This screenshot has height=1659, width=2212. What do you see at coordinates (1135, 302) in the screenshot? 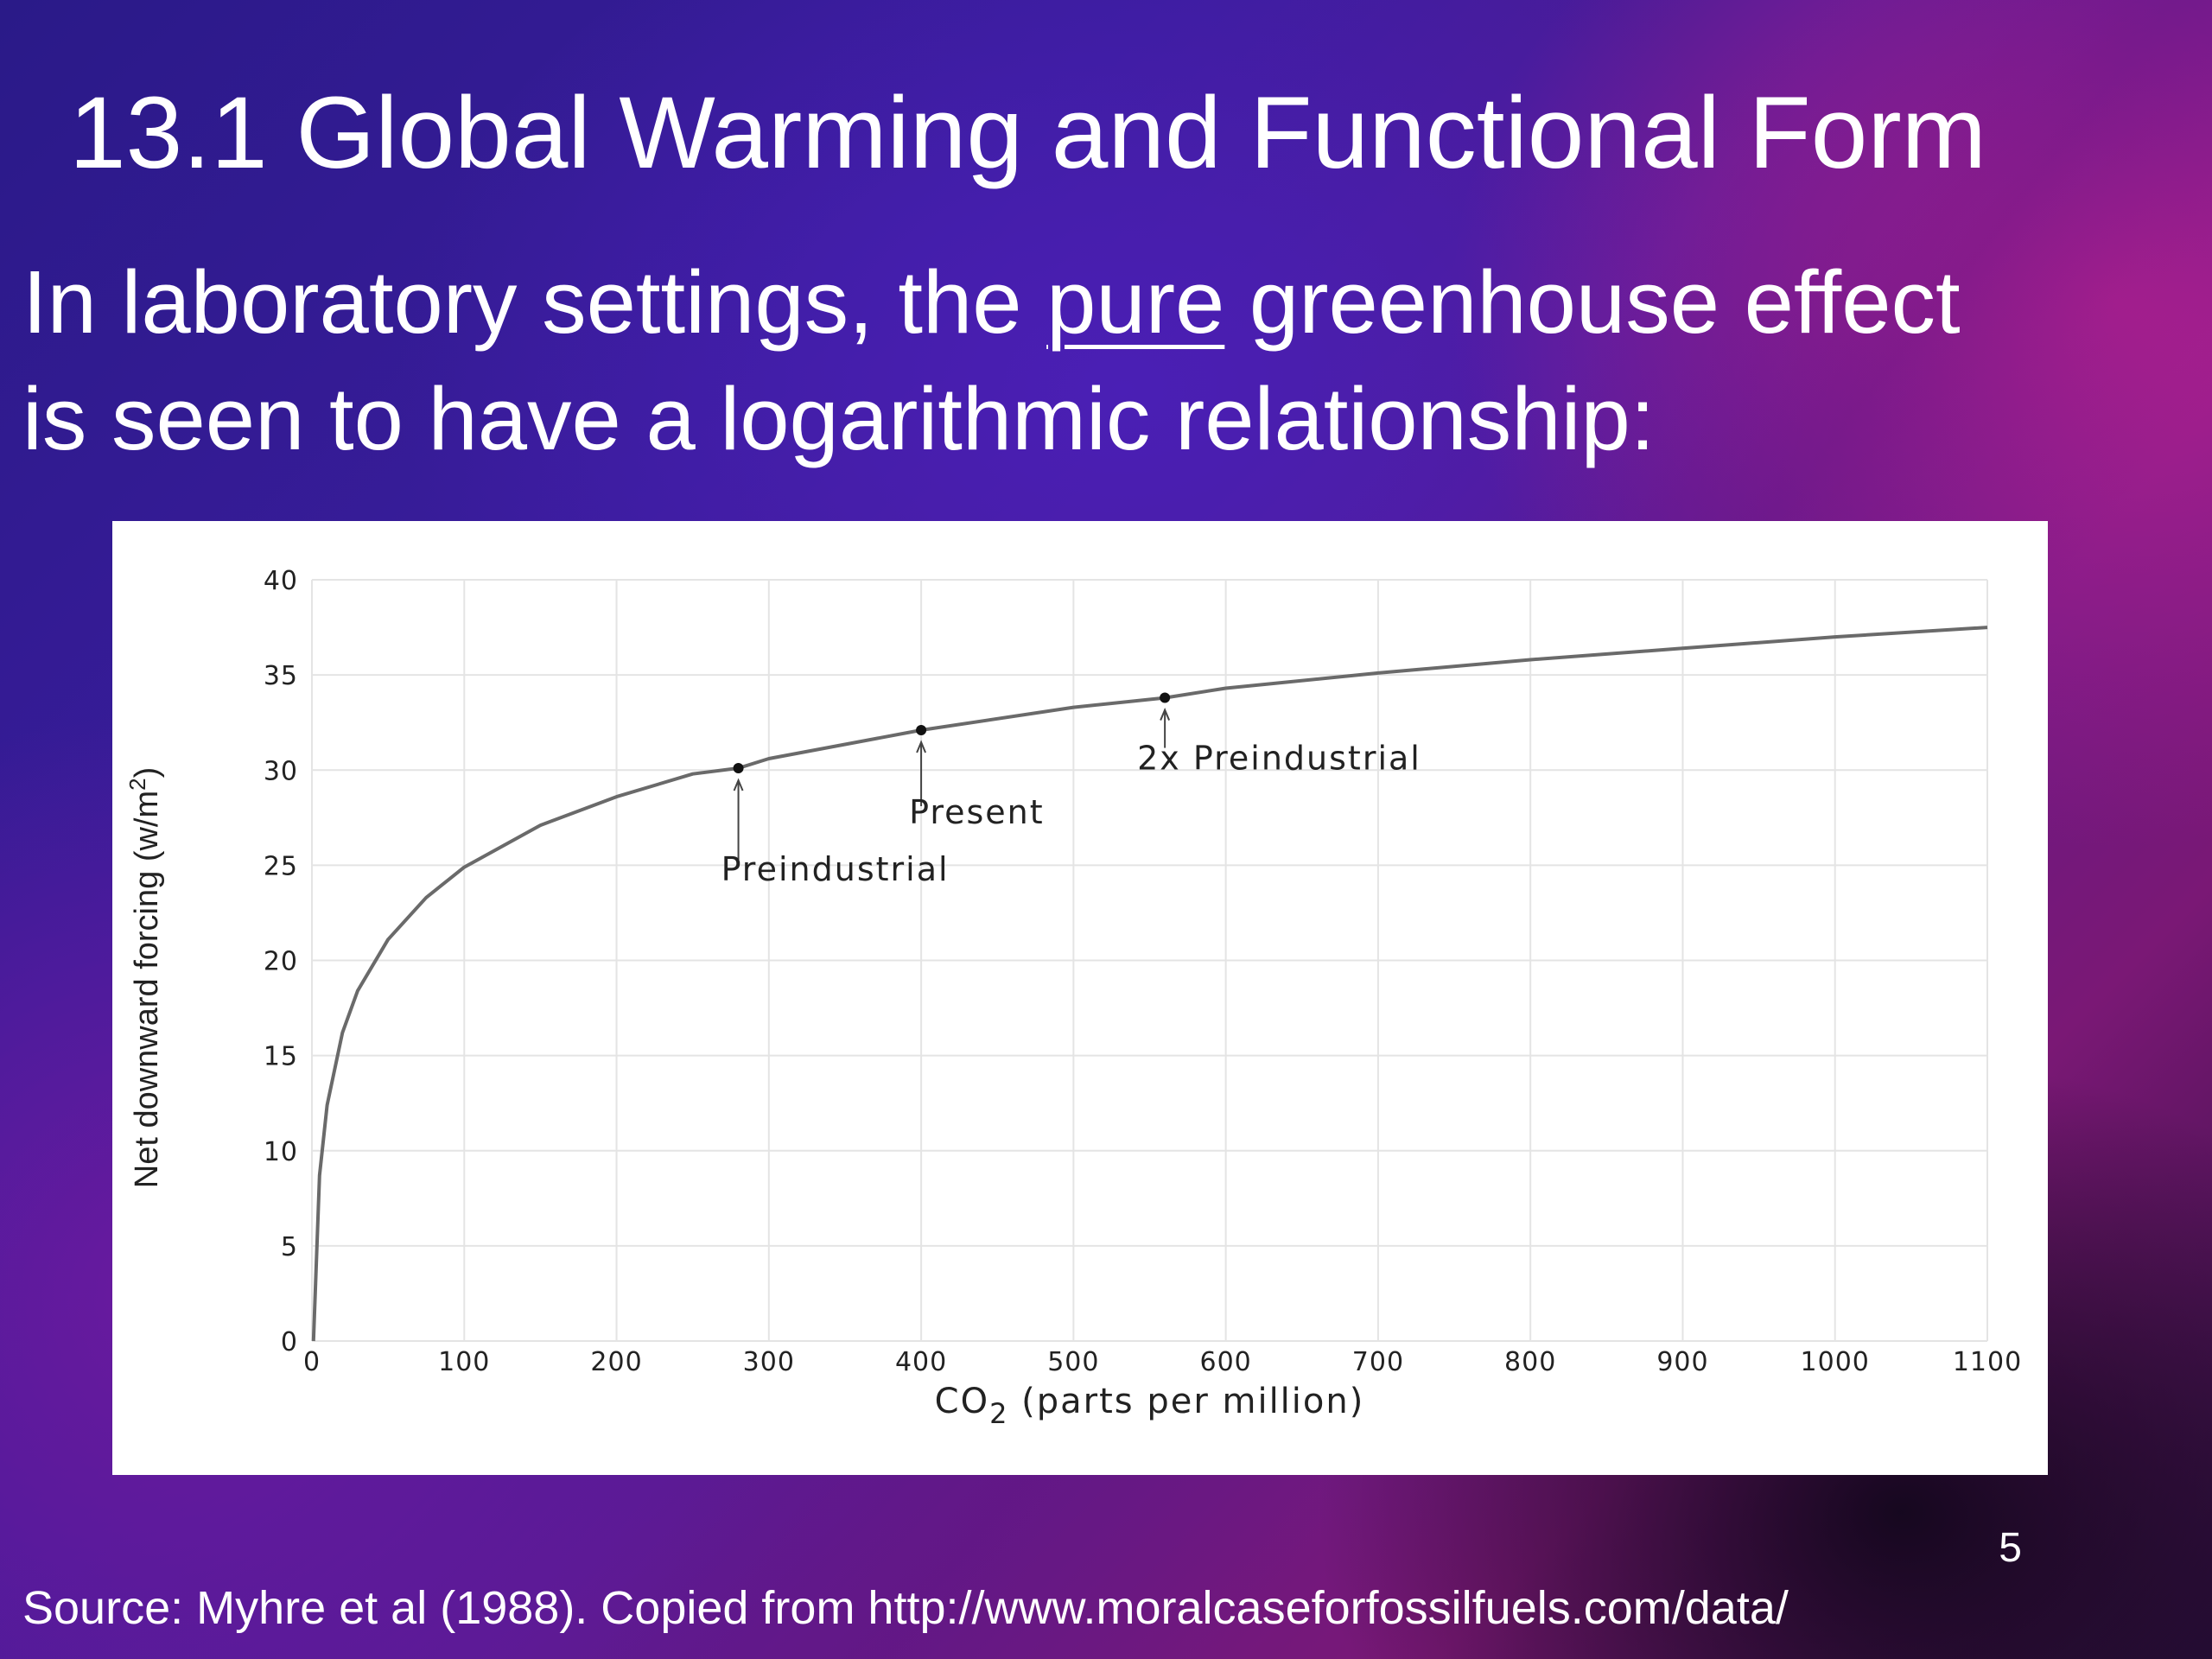
I see `body-underlined-word: pure` at bounding box center [1135, 302].